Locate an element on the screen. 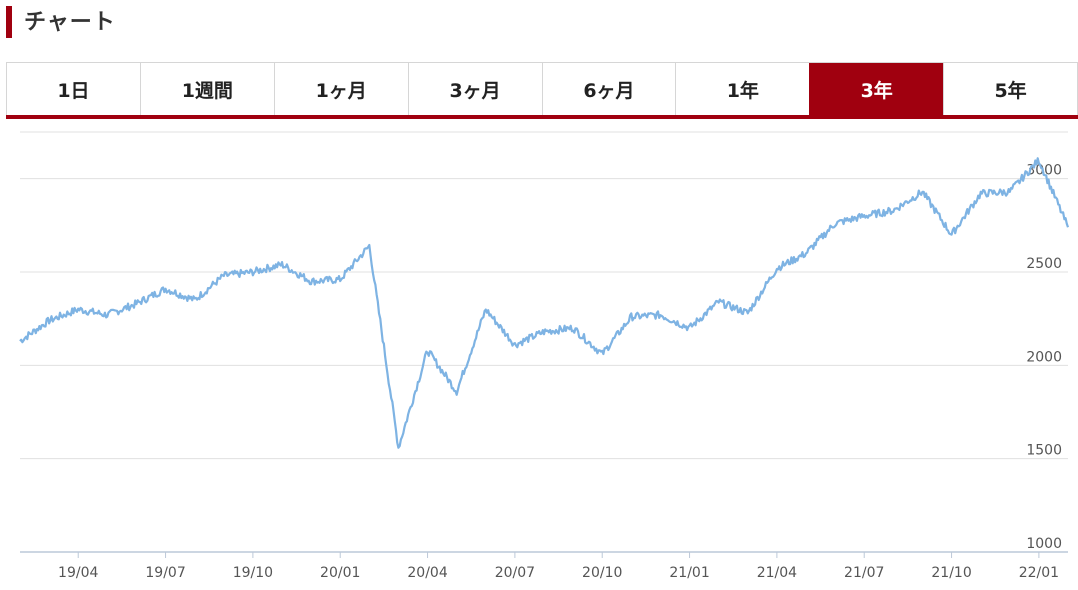 This screenshot has width=1078, height=590. tab-1-month: 1ヶ月 is located at coordinates (340, 89).